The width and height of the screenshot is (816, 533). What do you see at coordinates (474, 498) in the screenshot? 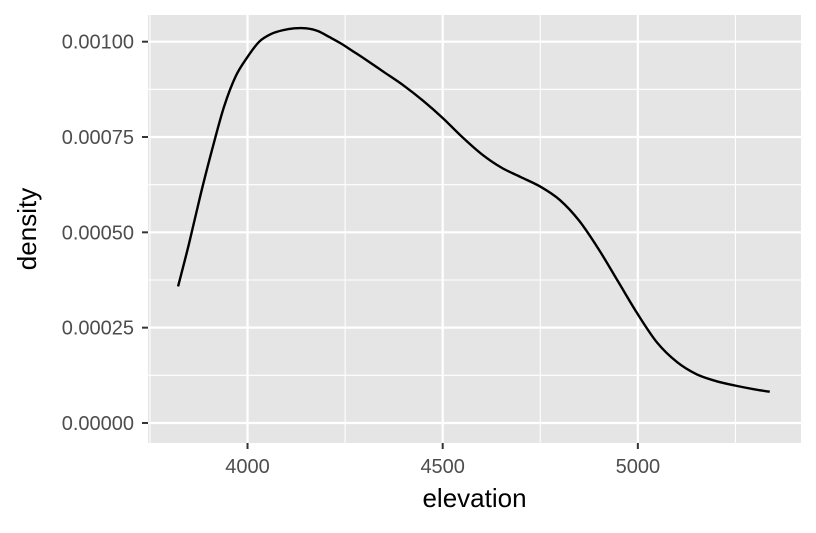
I see `x-axis-title: elevation` at bounding box center [474, 498].